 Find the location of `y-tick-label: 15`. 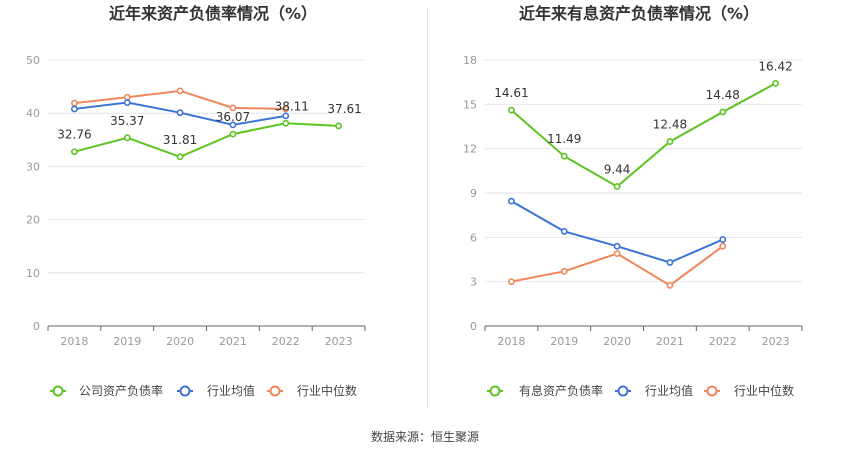

y-tick-label: 15 is located at coordinates (470, 104).